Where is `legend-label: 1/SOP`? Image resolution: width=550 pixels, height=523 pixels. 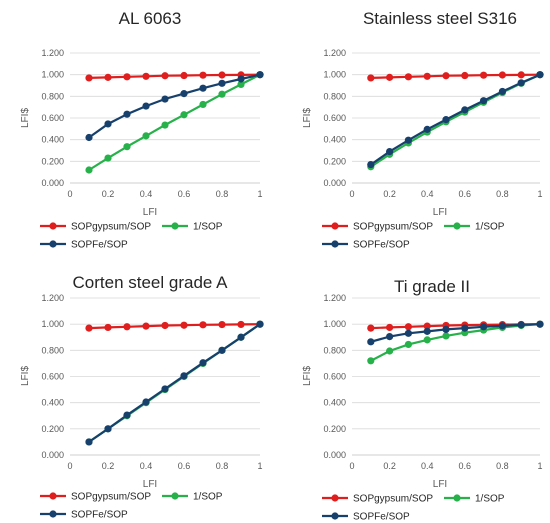
legend-label: 1/SOP is located at coordinates (490, 227).